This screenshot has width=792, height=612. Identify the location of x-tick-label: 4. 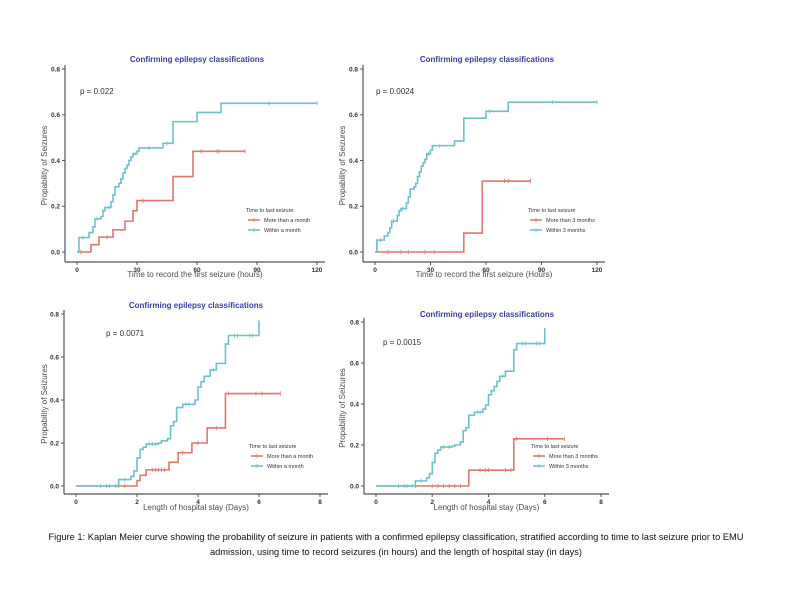
(198, 502).